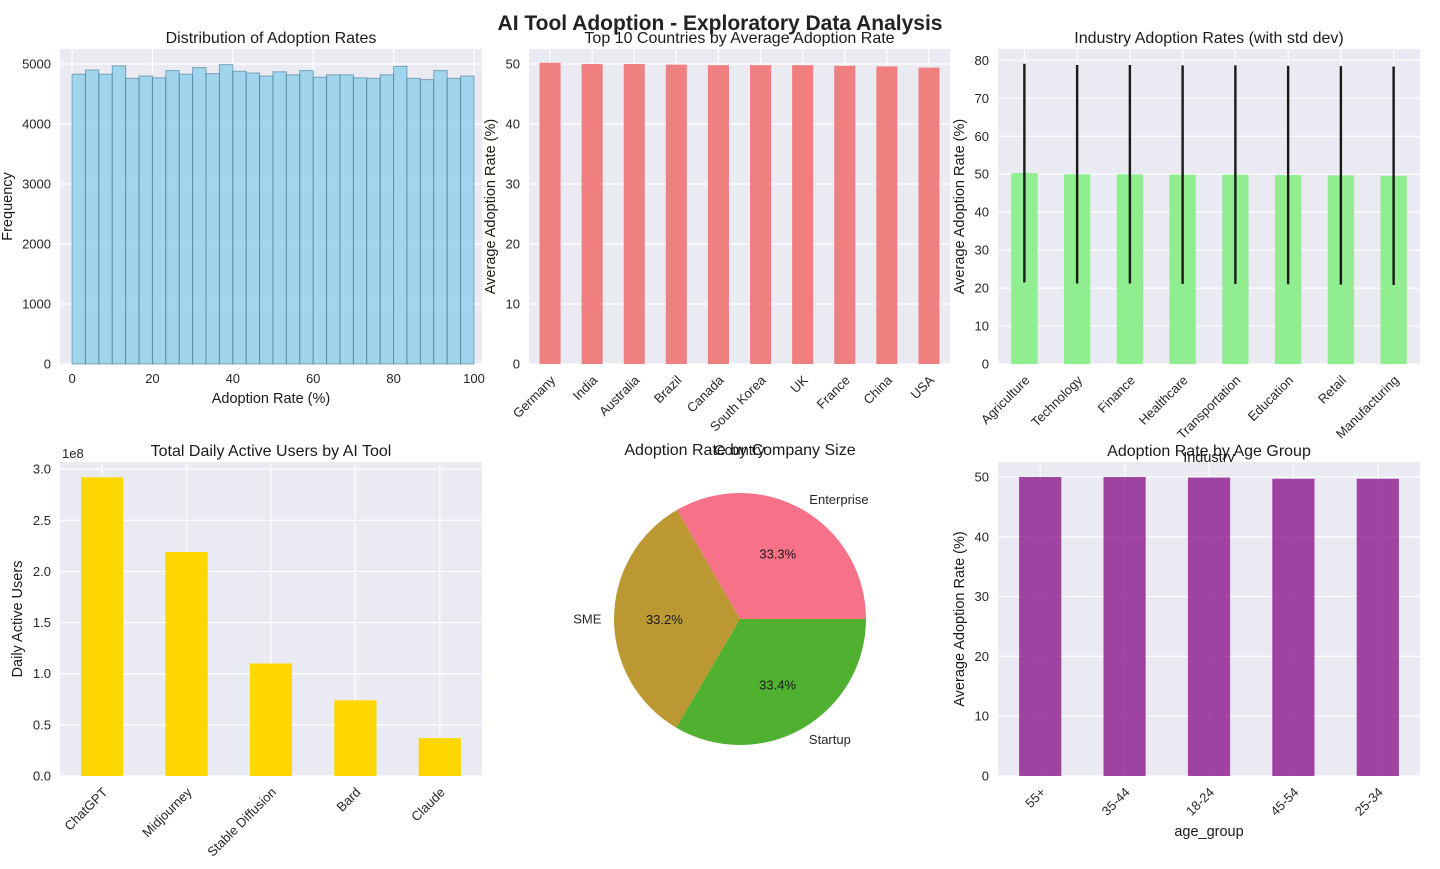  Describe the element at coordinates (668, 389) in the screenshot. I see `countries-xtick-label: Brazil` at that location.